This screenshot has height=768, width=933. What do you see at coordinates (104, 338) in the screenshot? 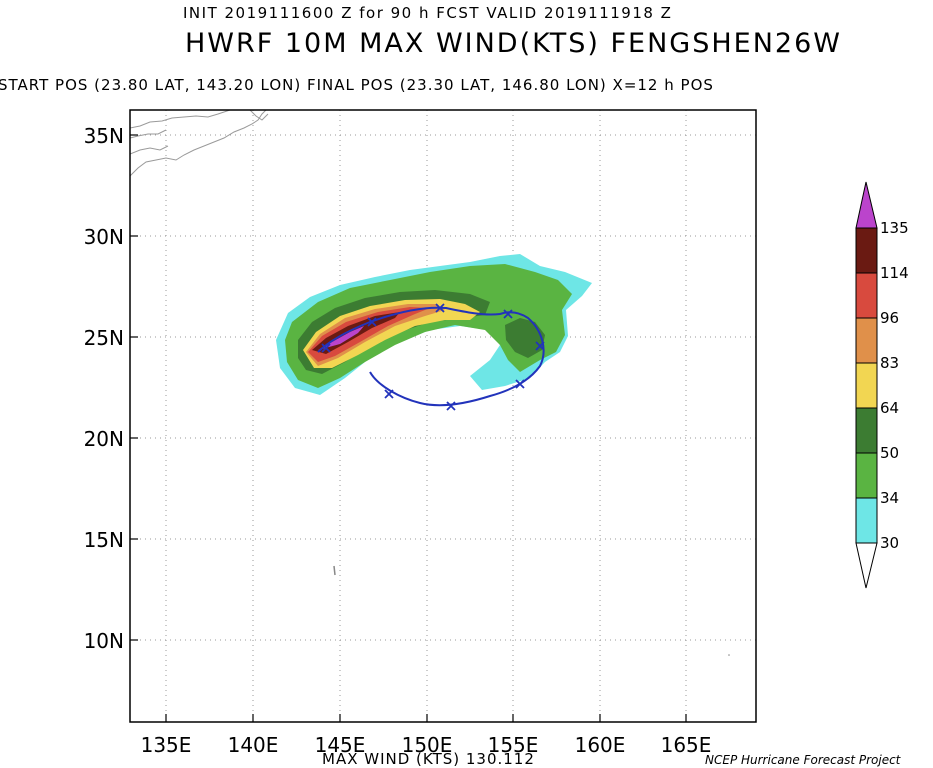
I see `lat-label: 25N` at bounding box center [104, 338].